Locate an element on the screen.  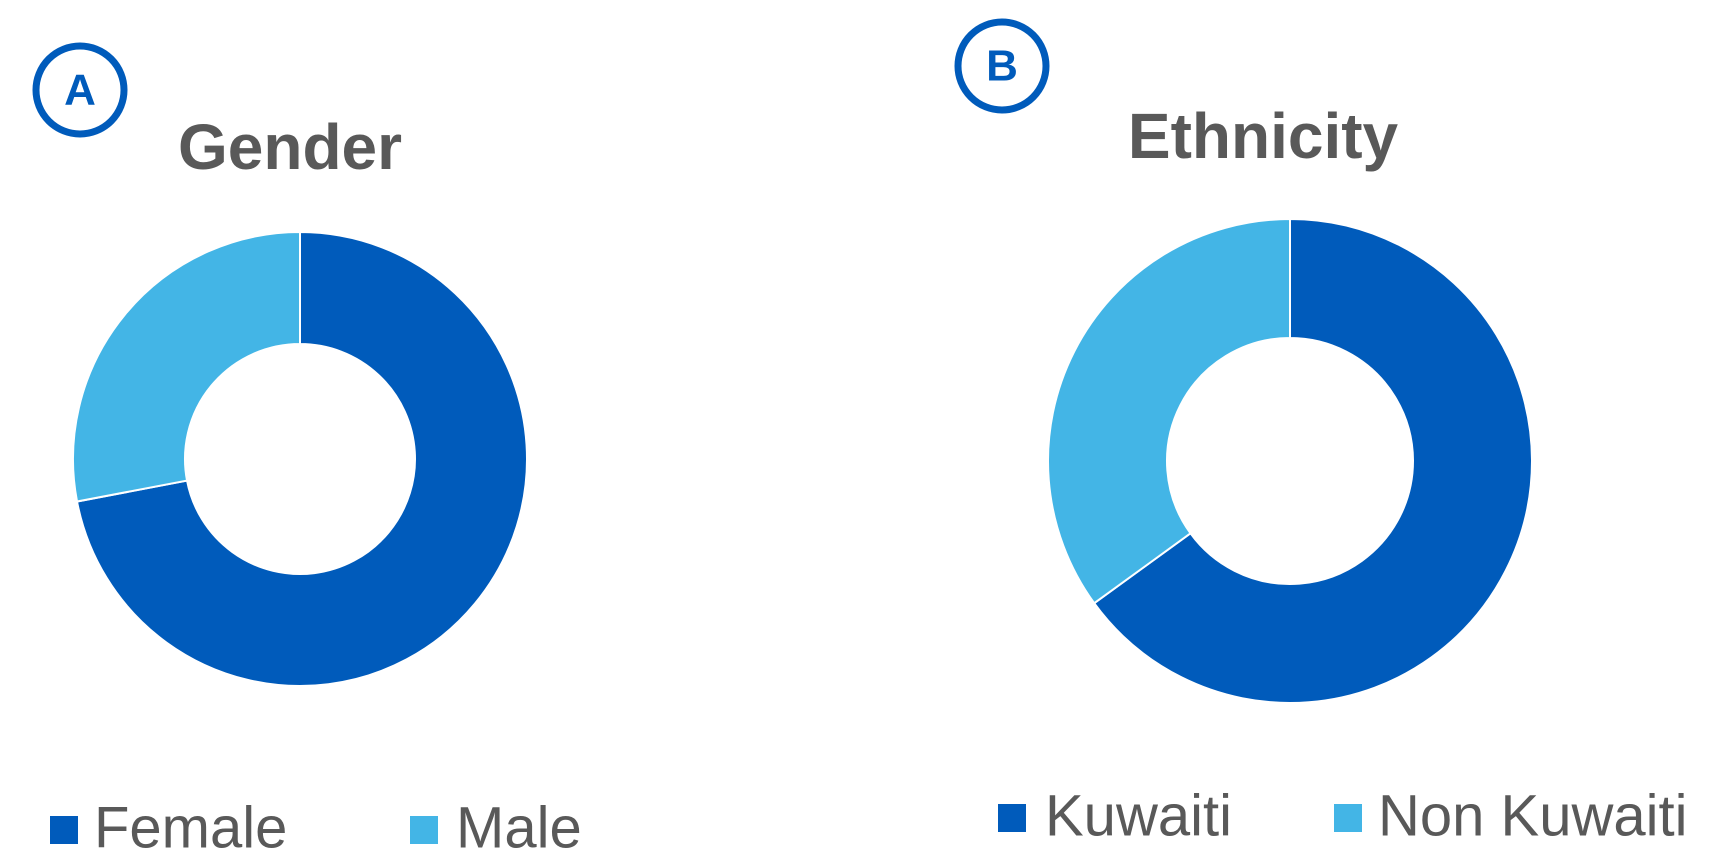
badge-label: B is located at coordinates (1002, 66).